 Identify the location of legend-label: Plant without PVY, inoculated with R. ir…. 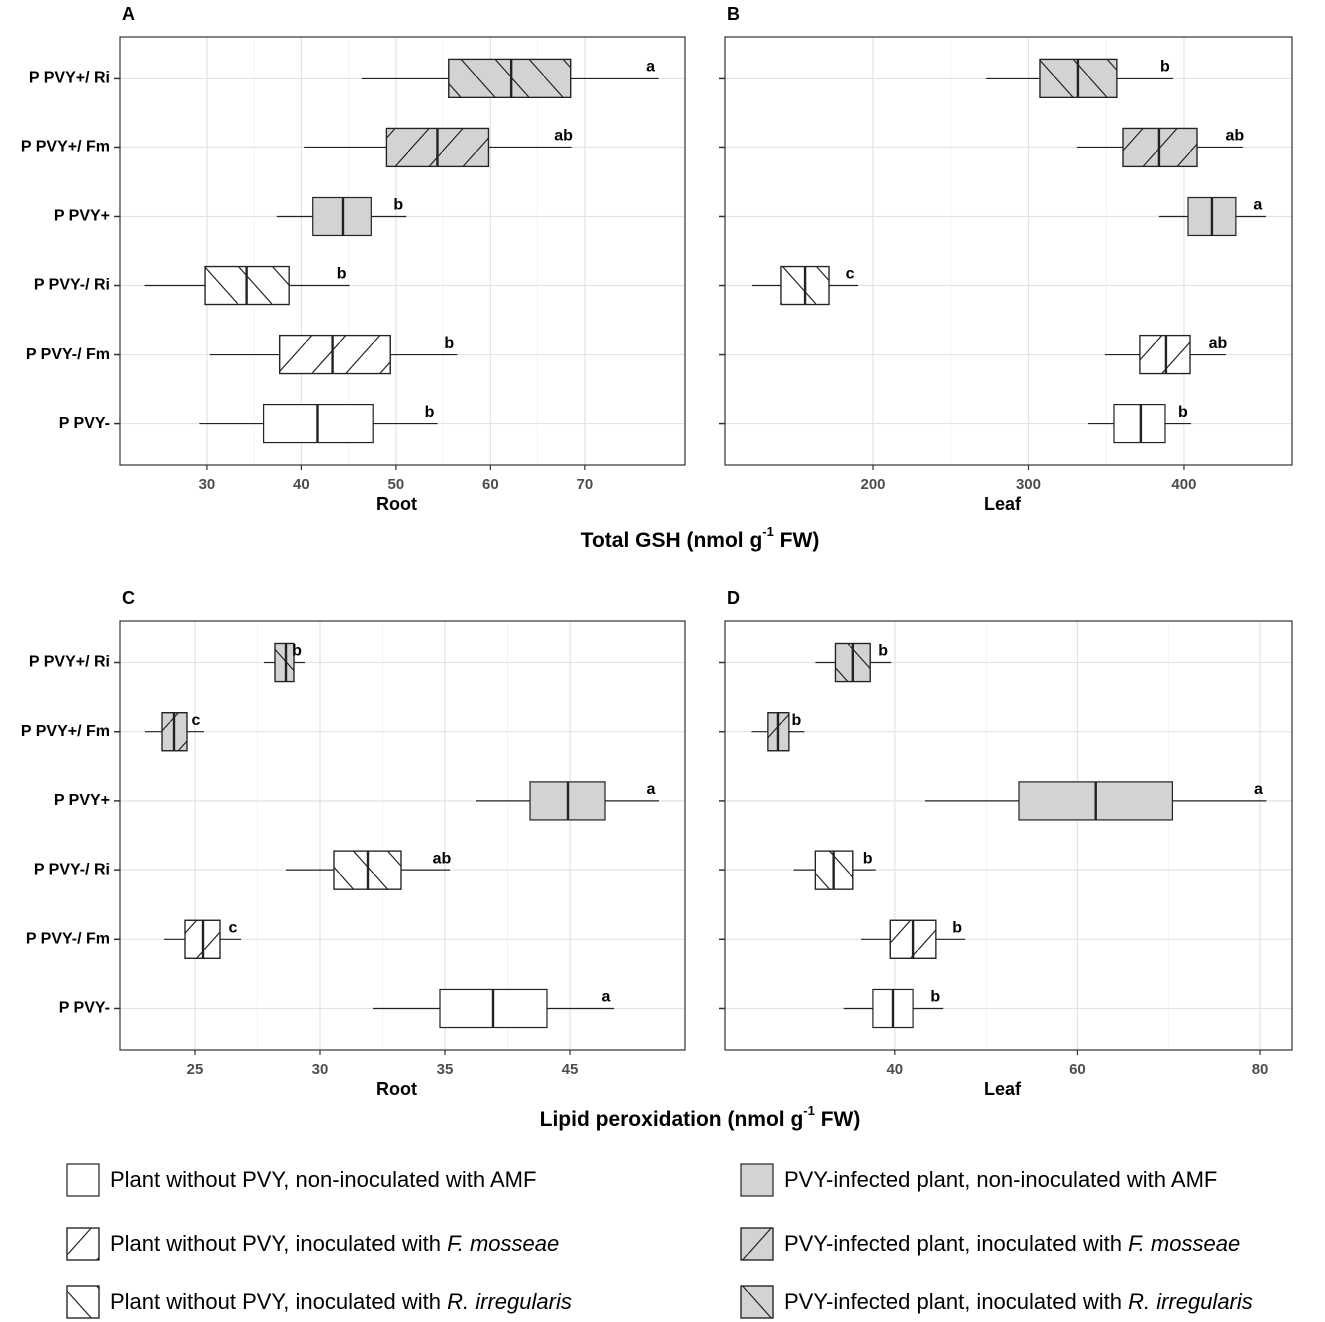
(341, 1301).